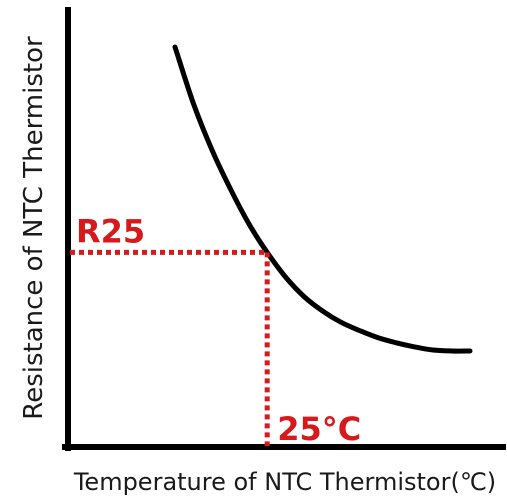  Describe the element at coordinates (110, 231) in the screenshot. I see `r25-label: R25` at that location.